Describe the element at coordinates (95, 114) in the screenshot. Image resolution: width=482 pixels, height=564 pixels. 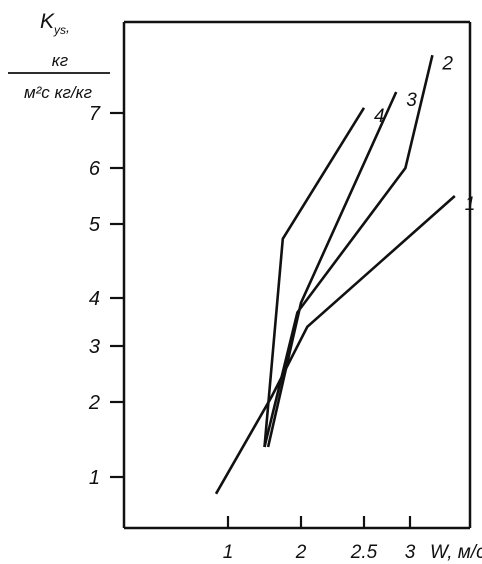
I see `y-tick-label: 7` at that location.